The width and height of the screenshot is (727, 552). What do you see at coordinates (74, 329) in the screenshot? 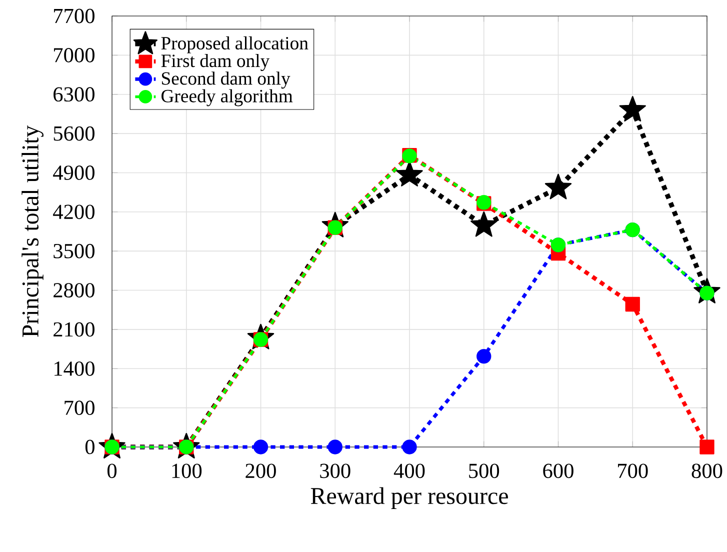
I see `y-tick-label: 2100` at bounding box center [74, 329].